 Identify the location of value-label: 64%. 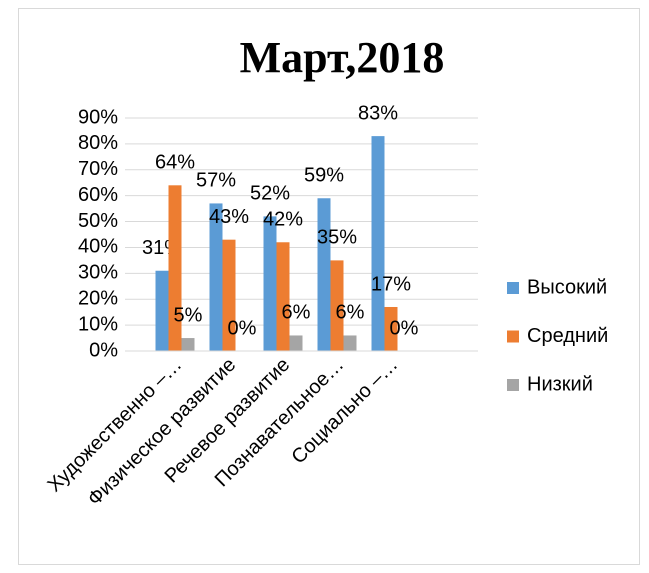
(175, 163).